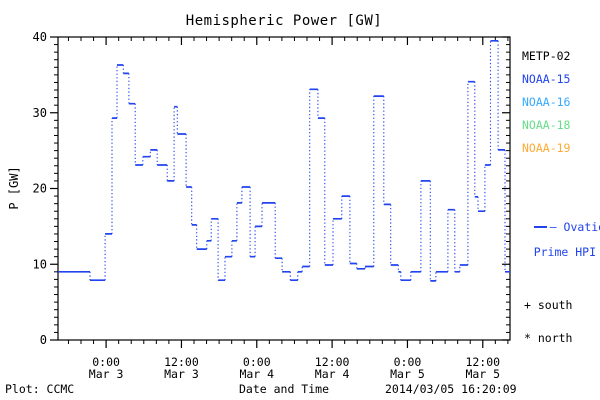 Image resolution: width=600 pixels, height=400 pixels. What do you see at coordinates (546, 148) in the screenshot?
I see `legend-item-noaa-19: NOAA-19` at bounding box center [546, 148].